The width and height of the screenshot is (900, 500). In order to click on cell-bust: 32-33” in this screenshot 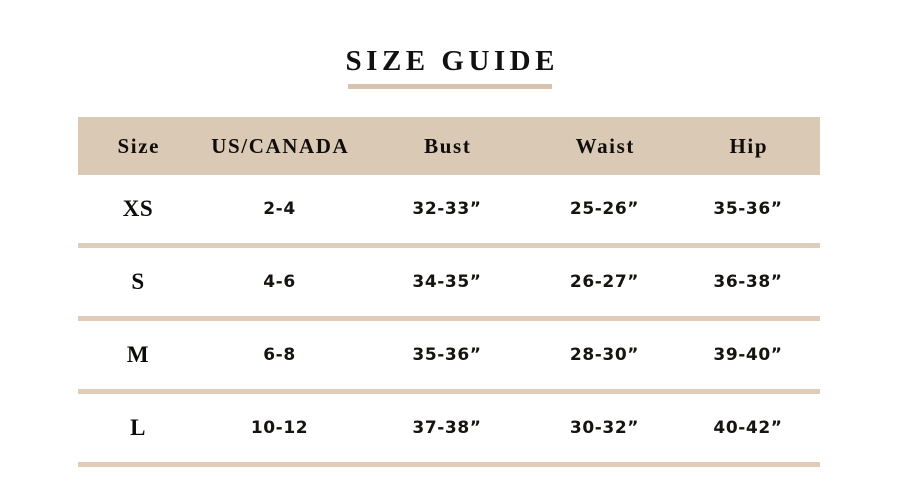, I will do `click(447, 211)`.